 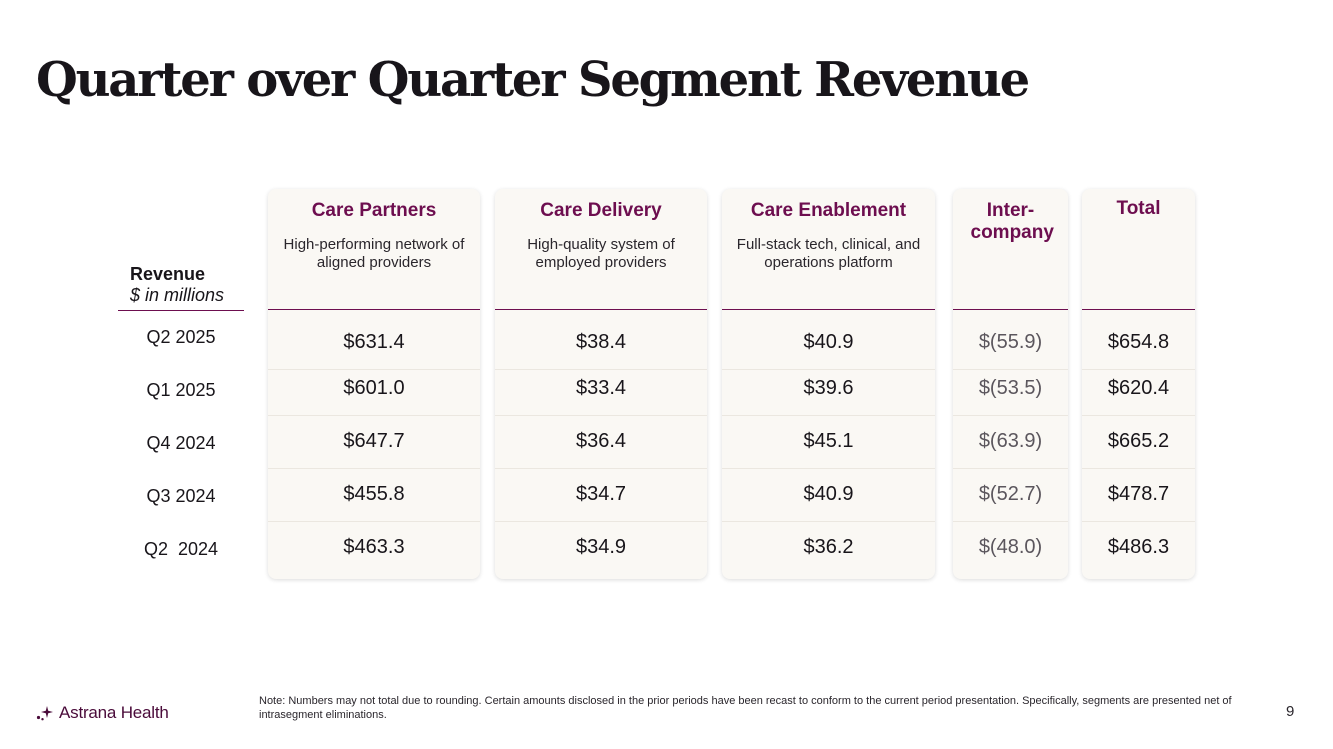 What do you see at coordinates (1138, 547) in the screenshot?
I see `value-cell: $486.3` at bounding box center [1138, 547].